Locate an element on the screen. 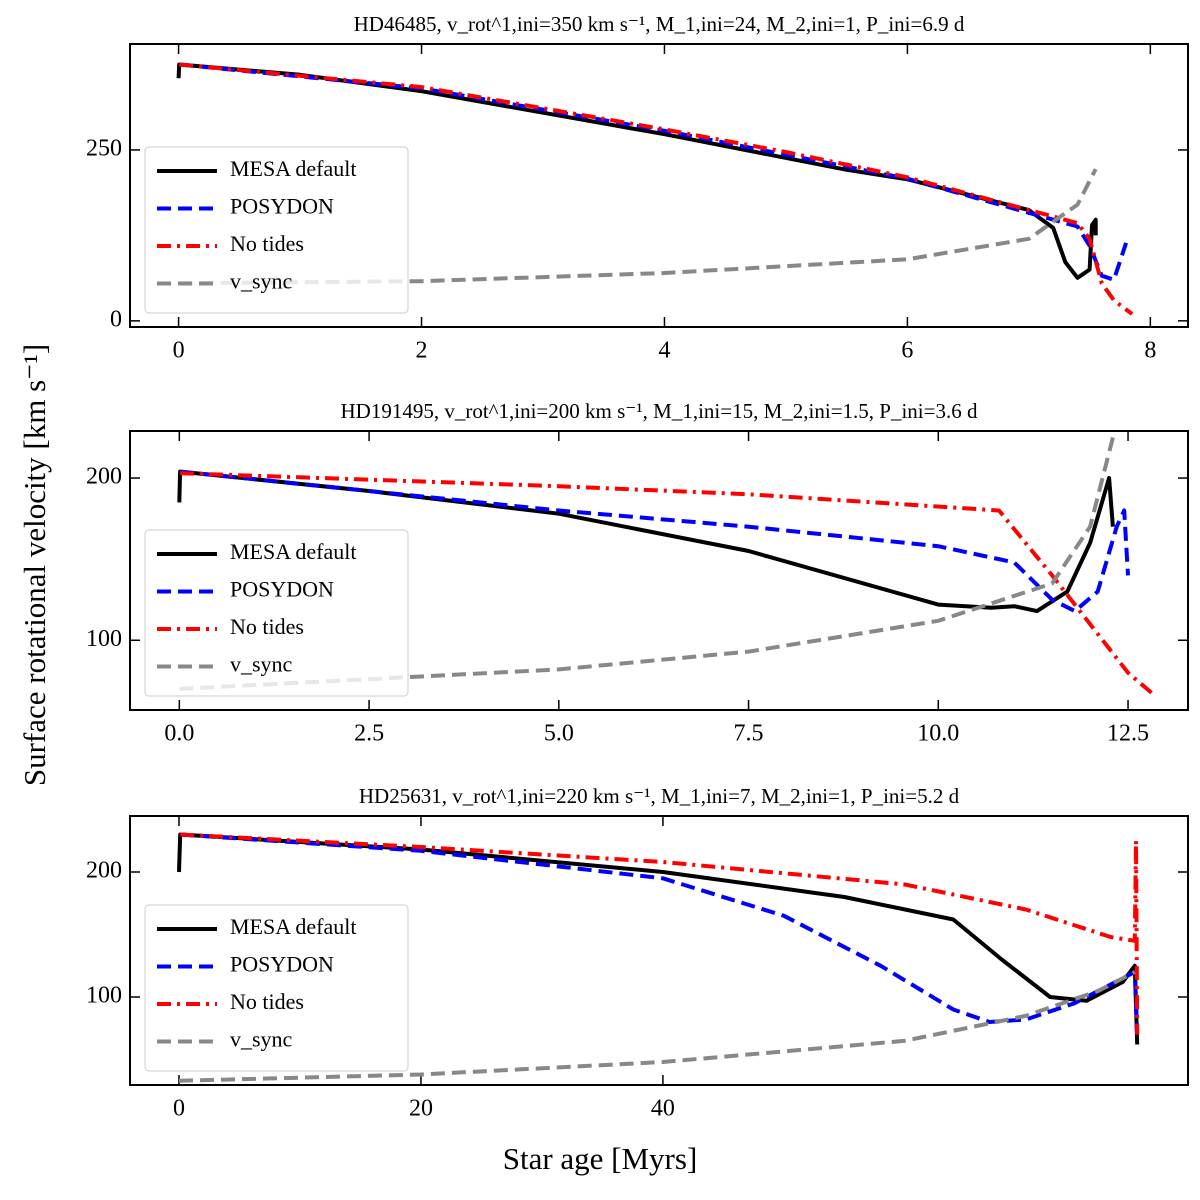 This screenshot has height=1200, width=1200. y-tick-label: 0 is located at coordinates (116, 319).